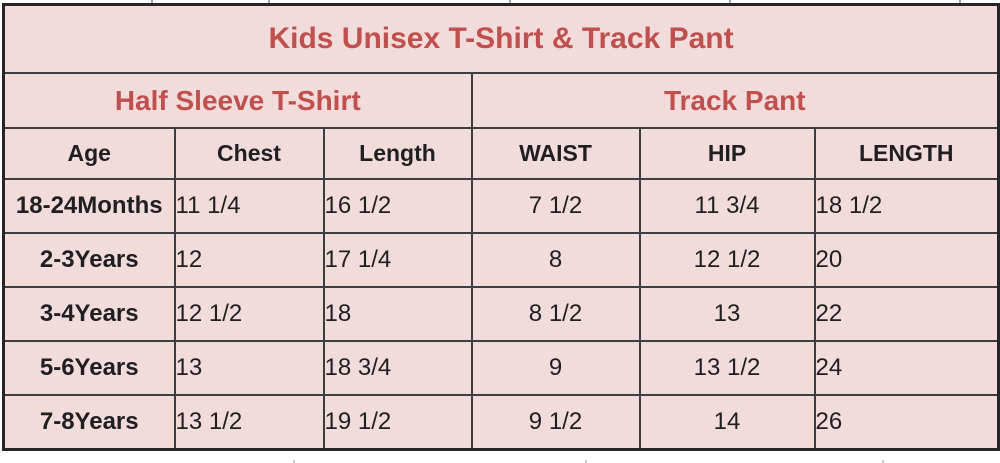  I want to click on hip-cell: 11 3/4, so click(727, 206).